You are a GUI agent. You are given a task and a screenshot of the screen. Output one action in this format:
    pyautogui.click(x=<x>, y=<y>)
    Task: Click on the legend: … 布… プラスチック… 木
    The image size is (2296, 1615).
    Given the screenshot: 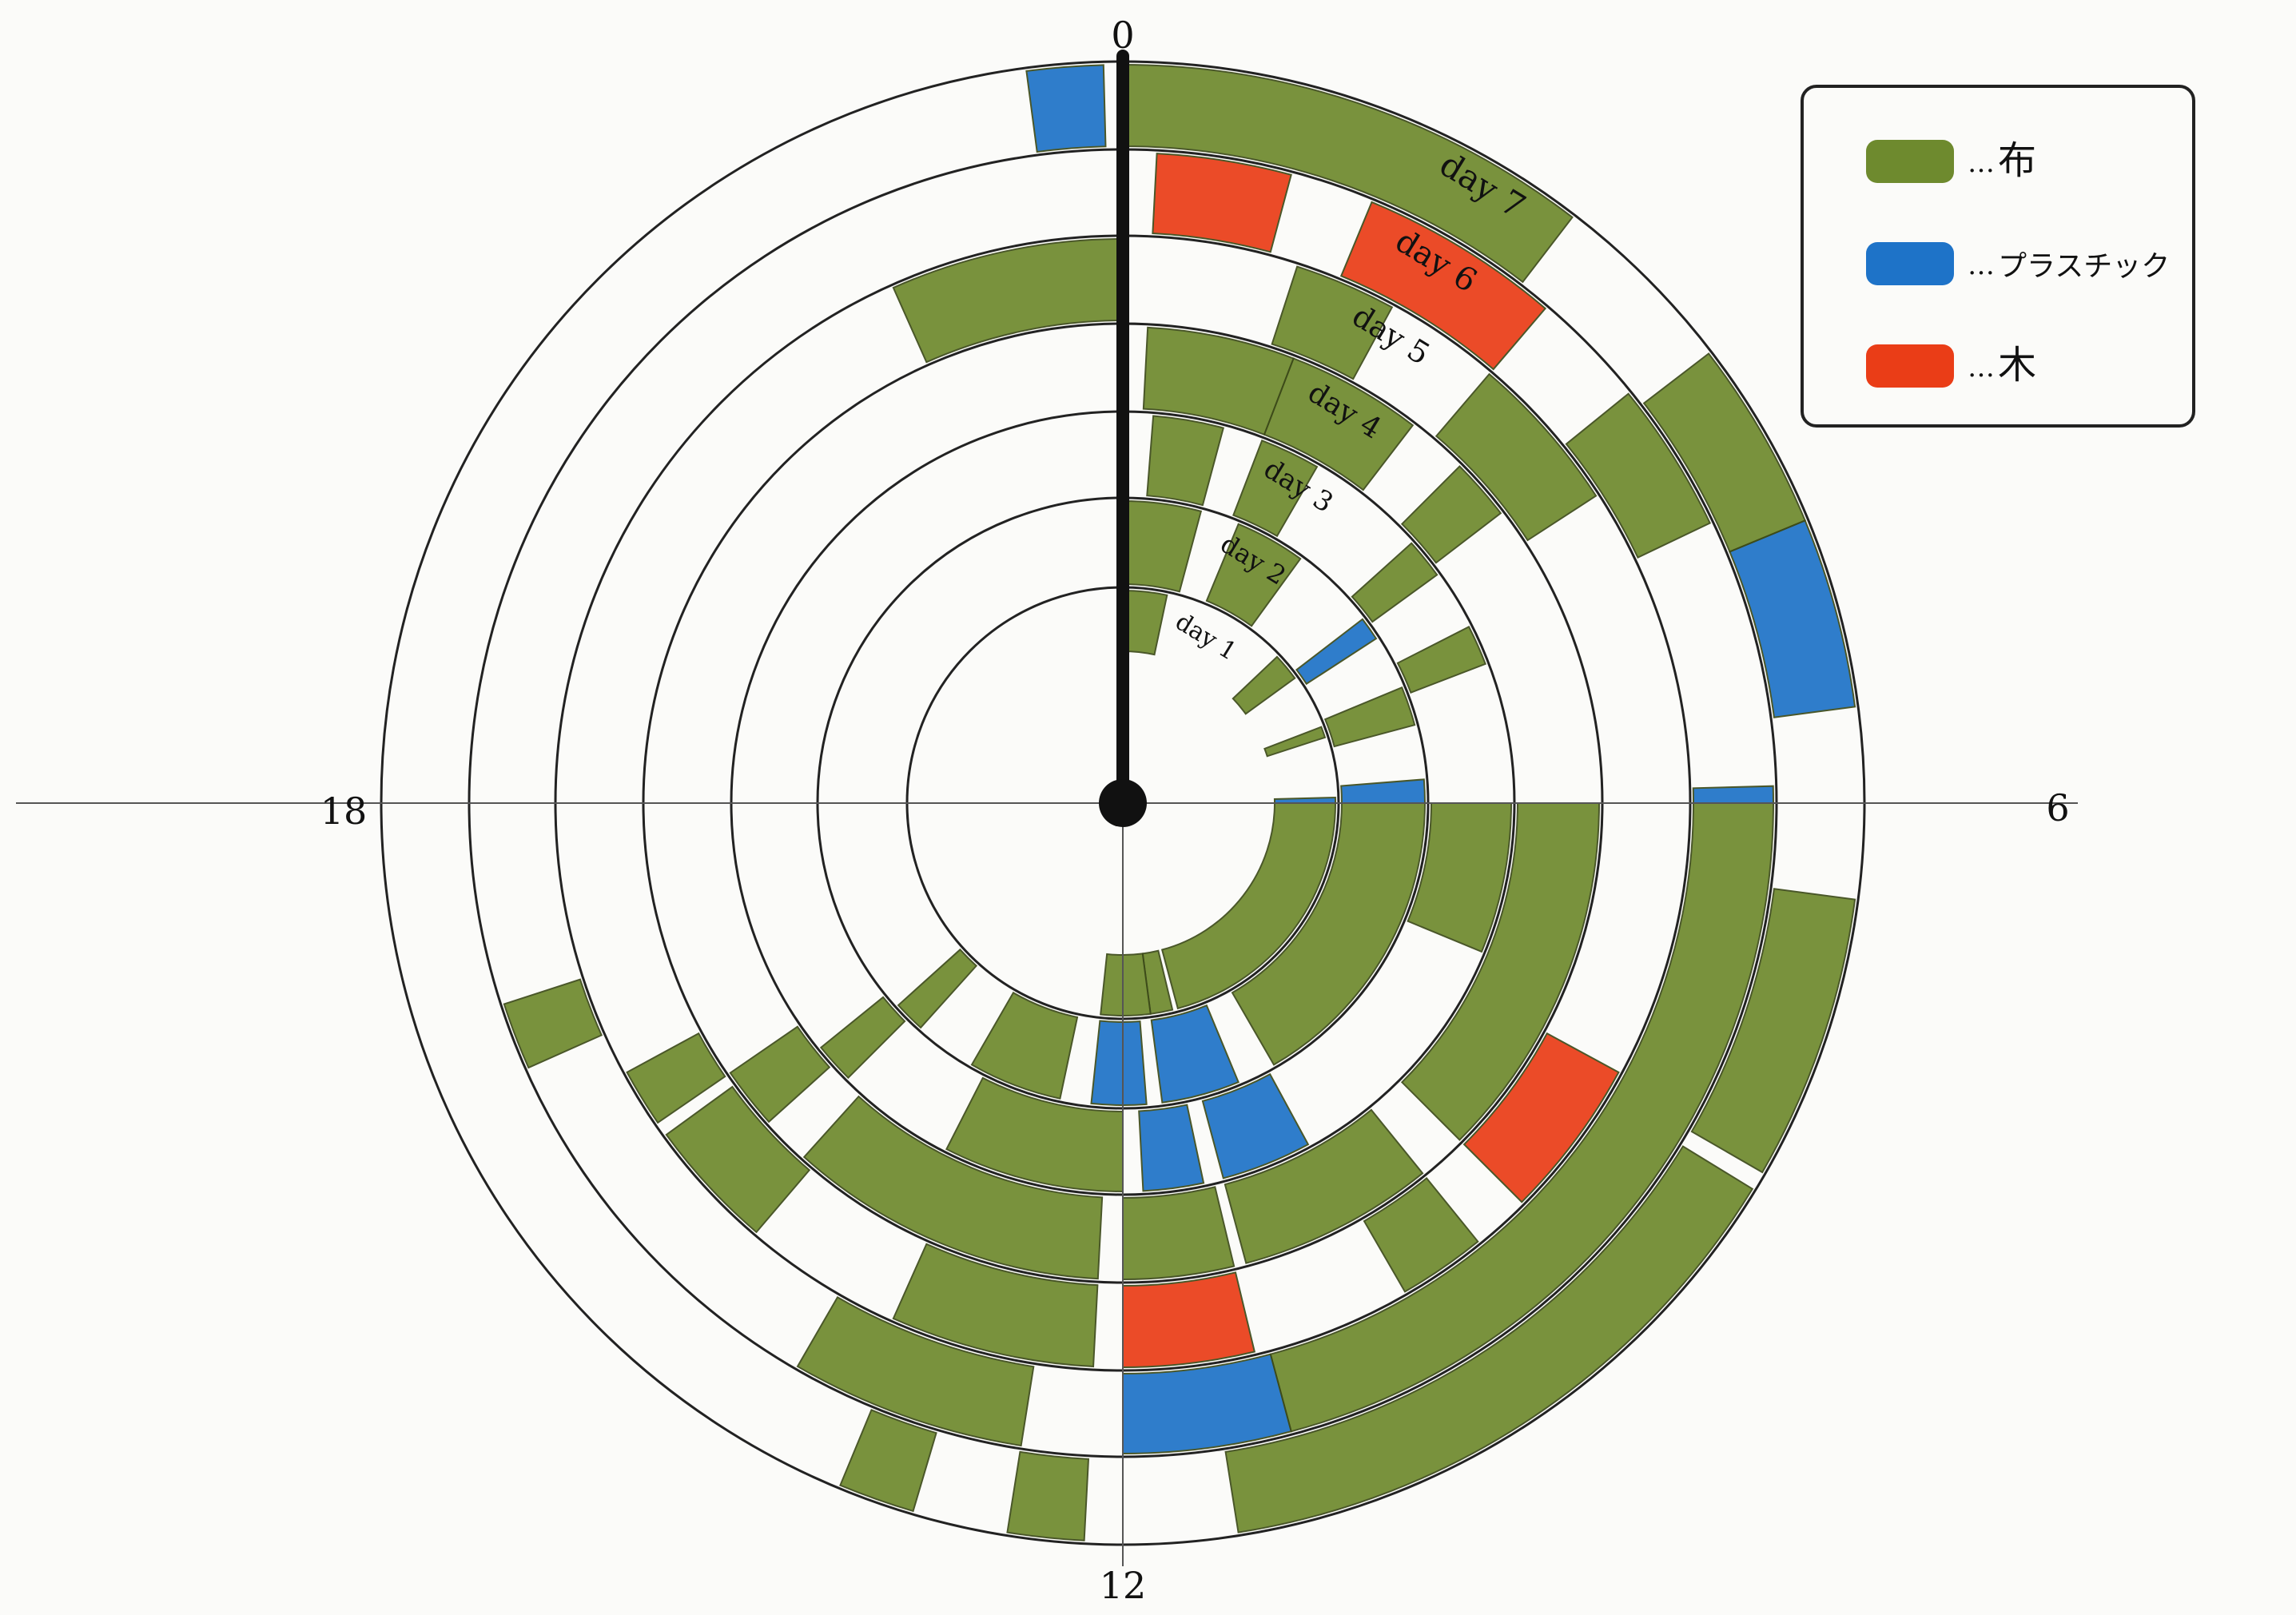 What is the action you would take?
    pyautogui.click(x=1998, y=256)
    